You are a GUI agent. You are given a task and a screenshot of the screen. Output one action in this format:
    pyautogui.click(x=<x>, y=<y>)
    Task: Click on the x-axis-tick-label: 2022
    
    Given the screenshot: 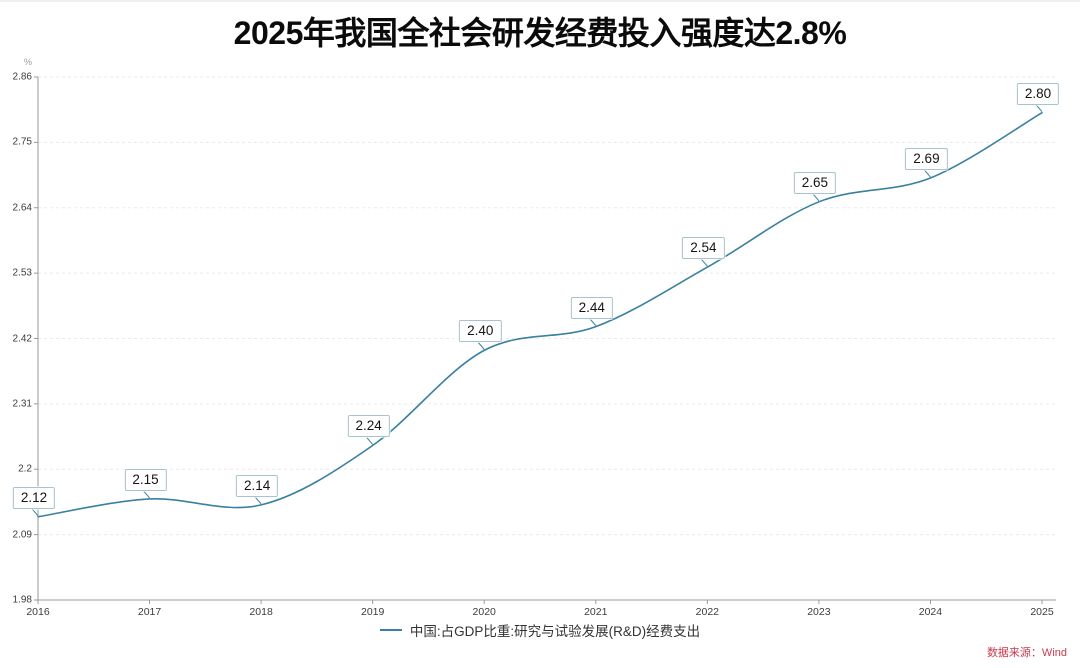 What is the action you would take?
    pyautogui.click(x=707, y=612)
    